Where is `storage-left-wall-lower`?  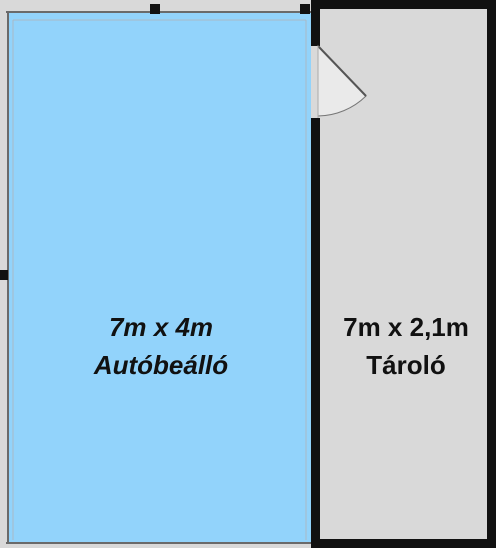
storage-left-wall-lower is located at coordinates (315, 333).